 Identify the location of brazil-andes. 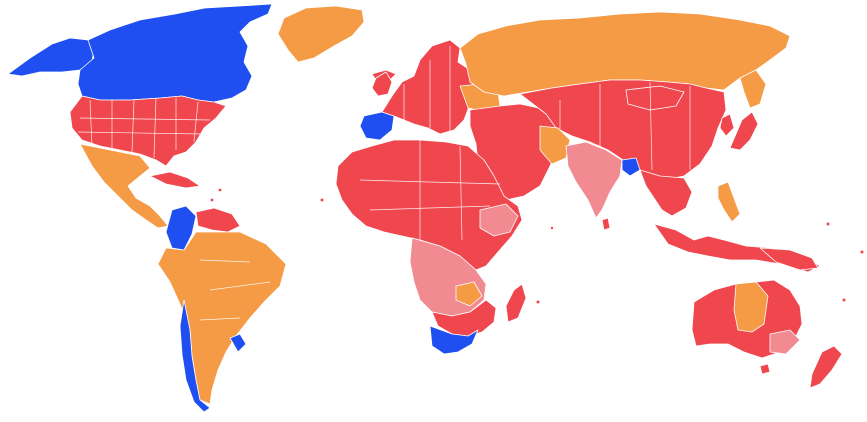
(222, 318).